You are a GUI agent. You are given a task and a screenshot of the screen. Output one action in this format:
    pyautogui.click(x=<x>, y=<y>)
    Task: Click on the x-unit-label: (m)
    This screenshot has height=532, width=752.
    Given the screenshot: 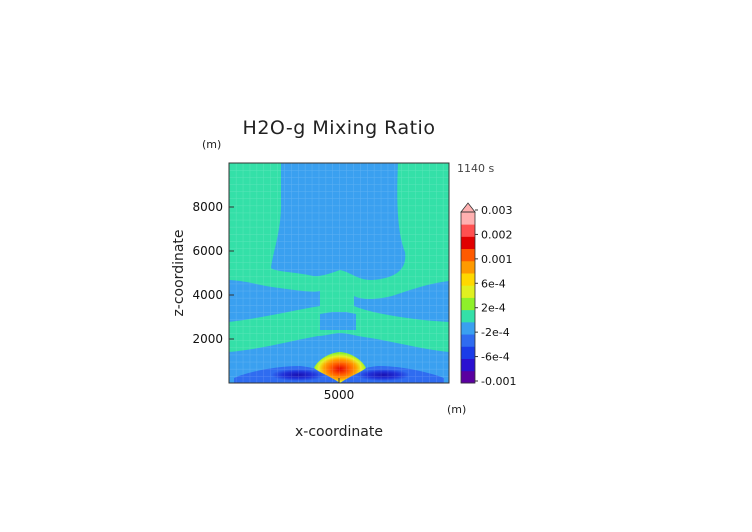 What is the action you would take?
    pyautogui.click(x=456, y=409)
    